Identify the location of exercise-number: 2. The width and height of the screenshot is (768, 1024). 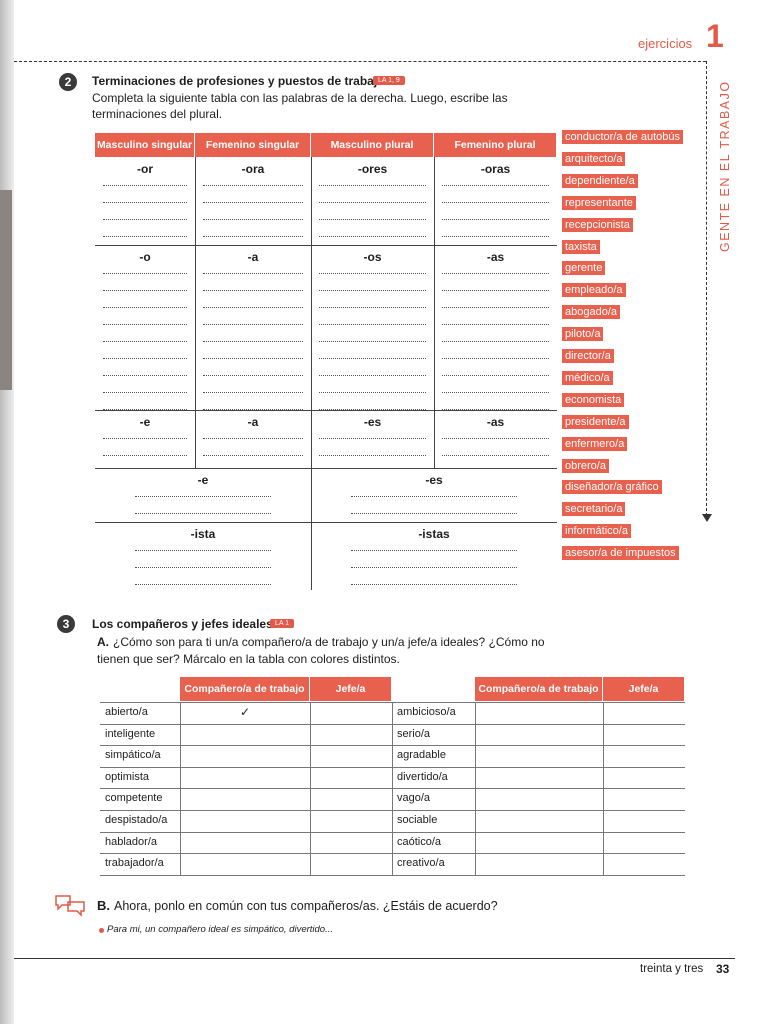
(68, 82).